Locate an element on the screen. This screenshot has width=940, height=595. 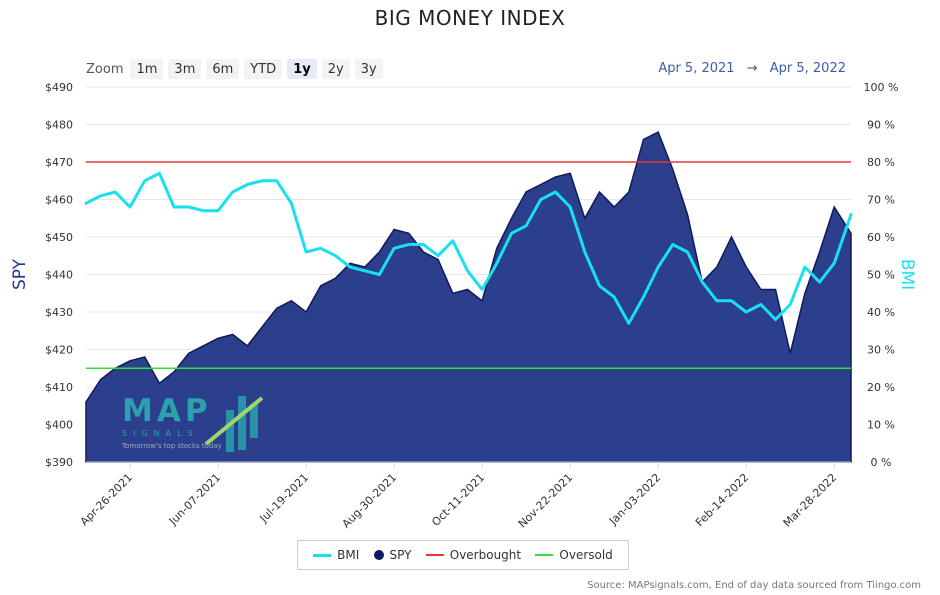
x-tick-label: Nov-22-2021 is located at coordinates (545, 500).